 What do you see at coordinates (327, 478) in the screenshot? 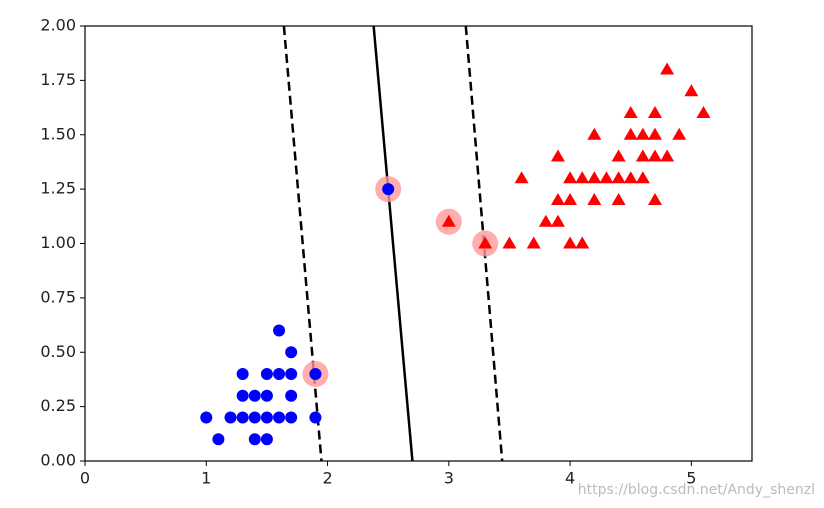
I see `x-tick-label: 2` at bounding box center [327, 478].